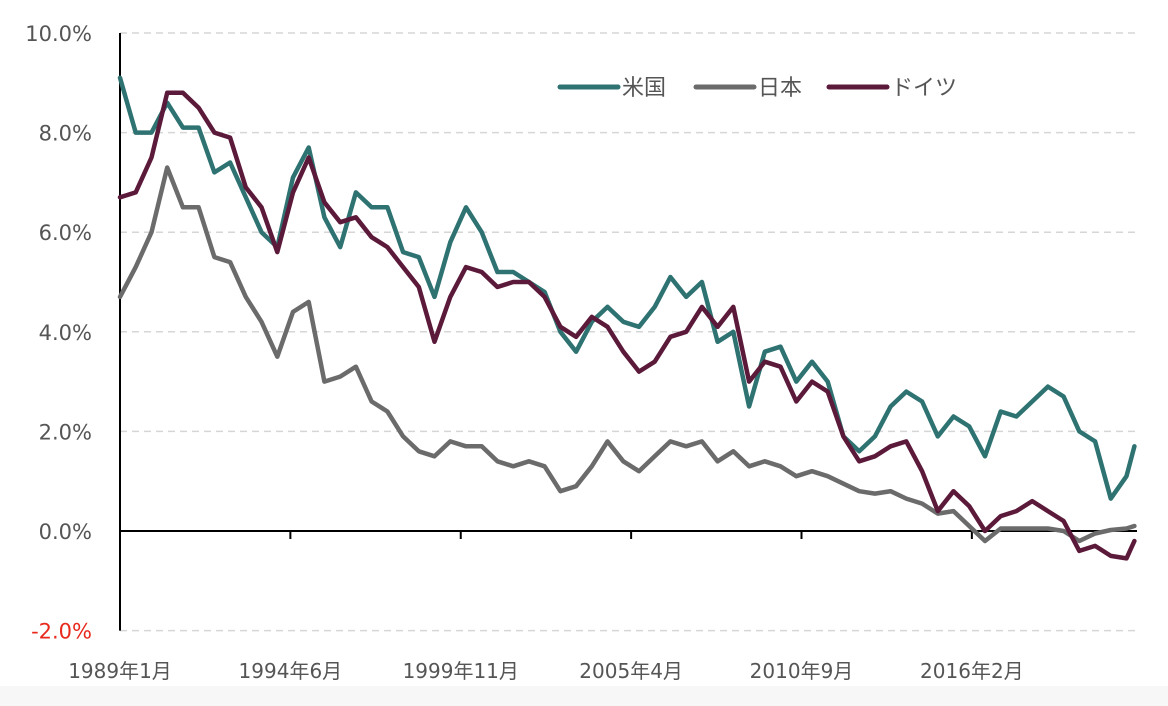 Image resolution: width=1168 pixels, height=706 pixels. Describe the element at coordinates (924, 88) in the screenshot. I see `legend-label: ドイツ` at that location.